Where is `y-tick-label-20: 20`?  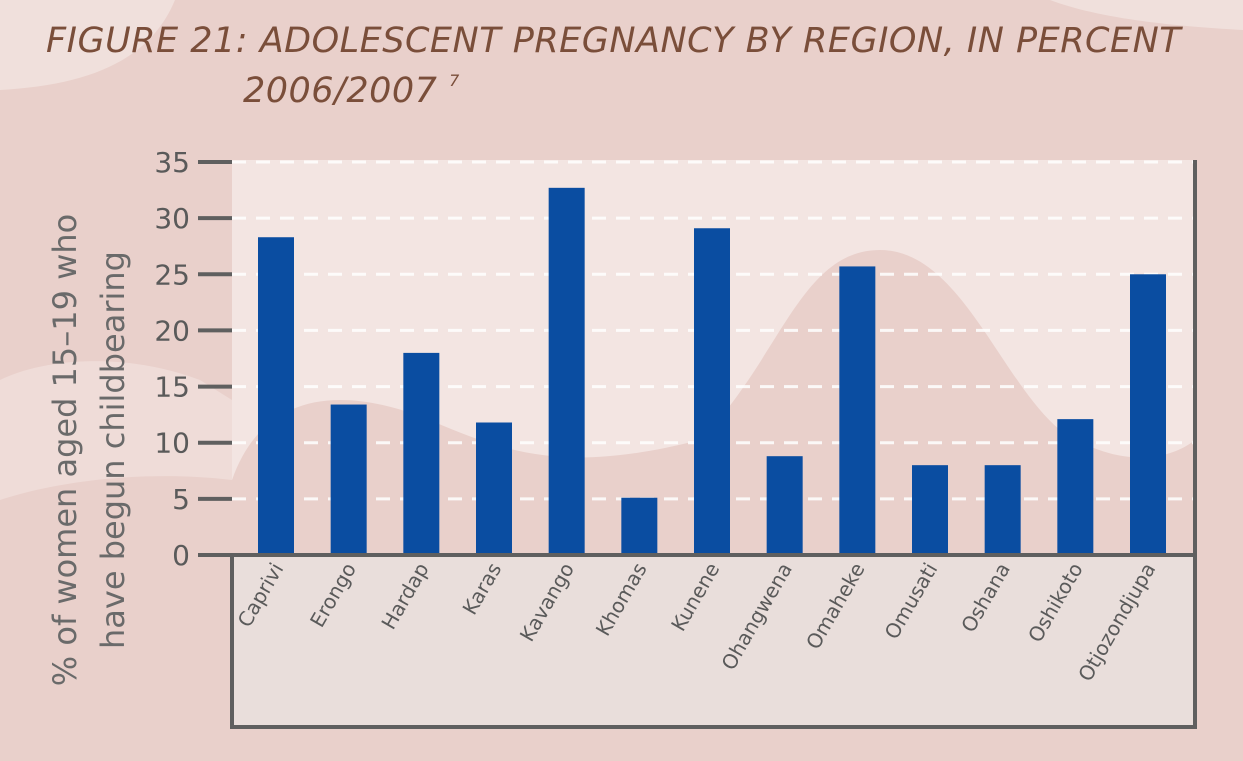
y-tick-label-20: 20 is located at coordinates (172, 330).